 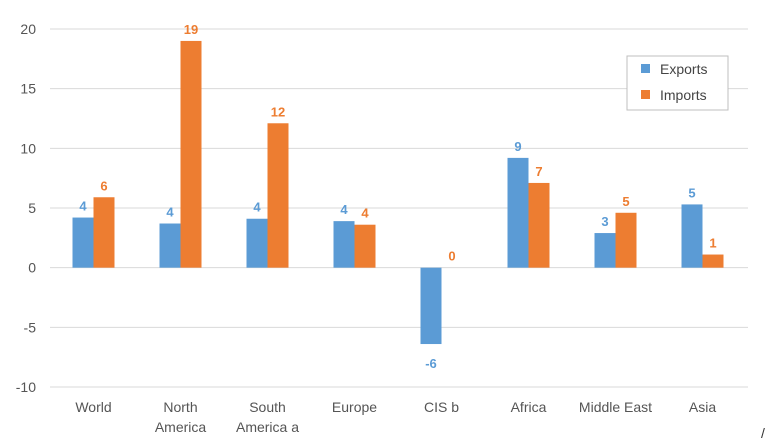 I want to click on data-label-imports: 19, so click(x=191, y=29).